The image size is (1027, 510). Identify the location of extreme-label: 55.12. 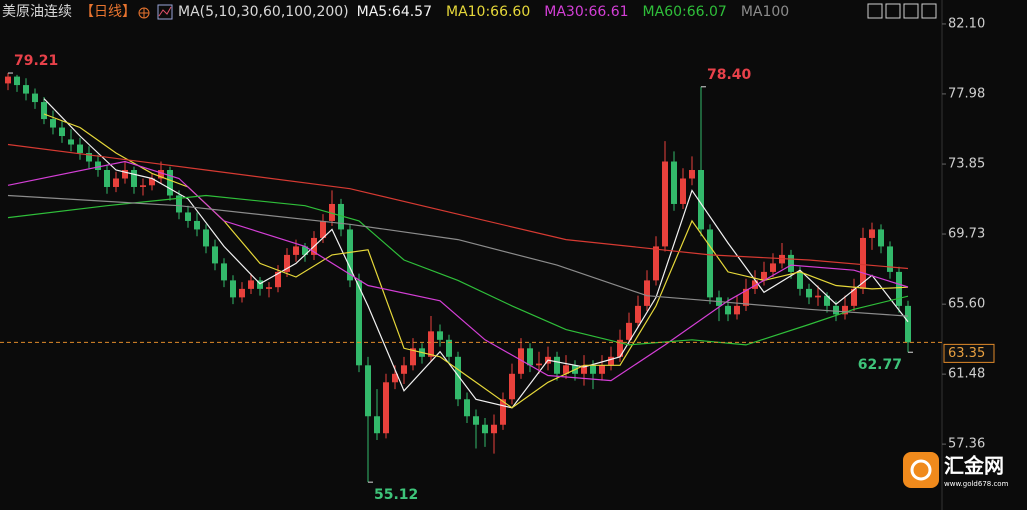
(396, 495).